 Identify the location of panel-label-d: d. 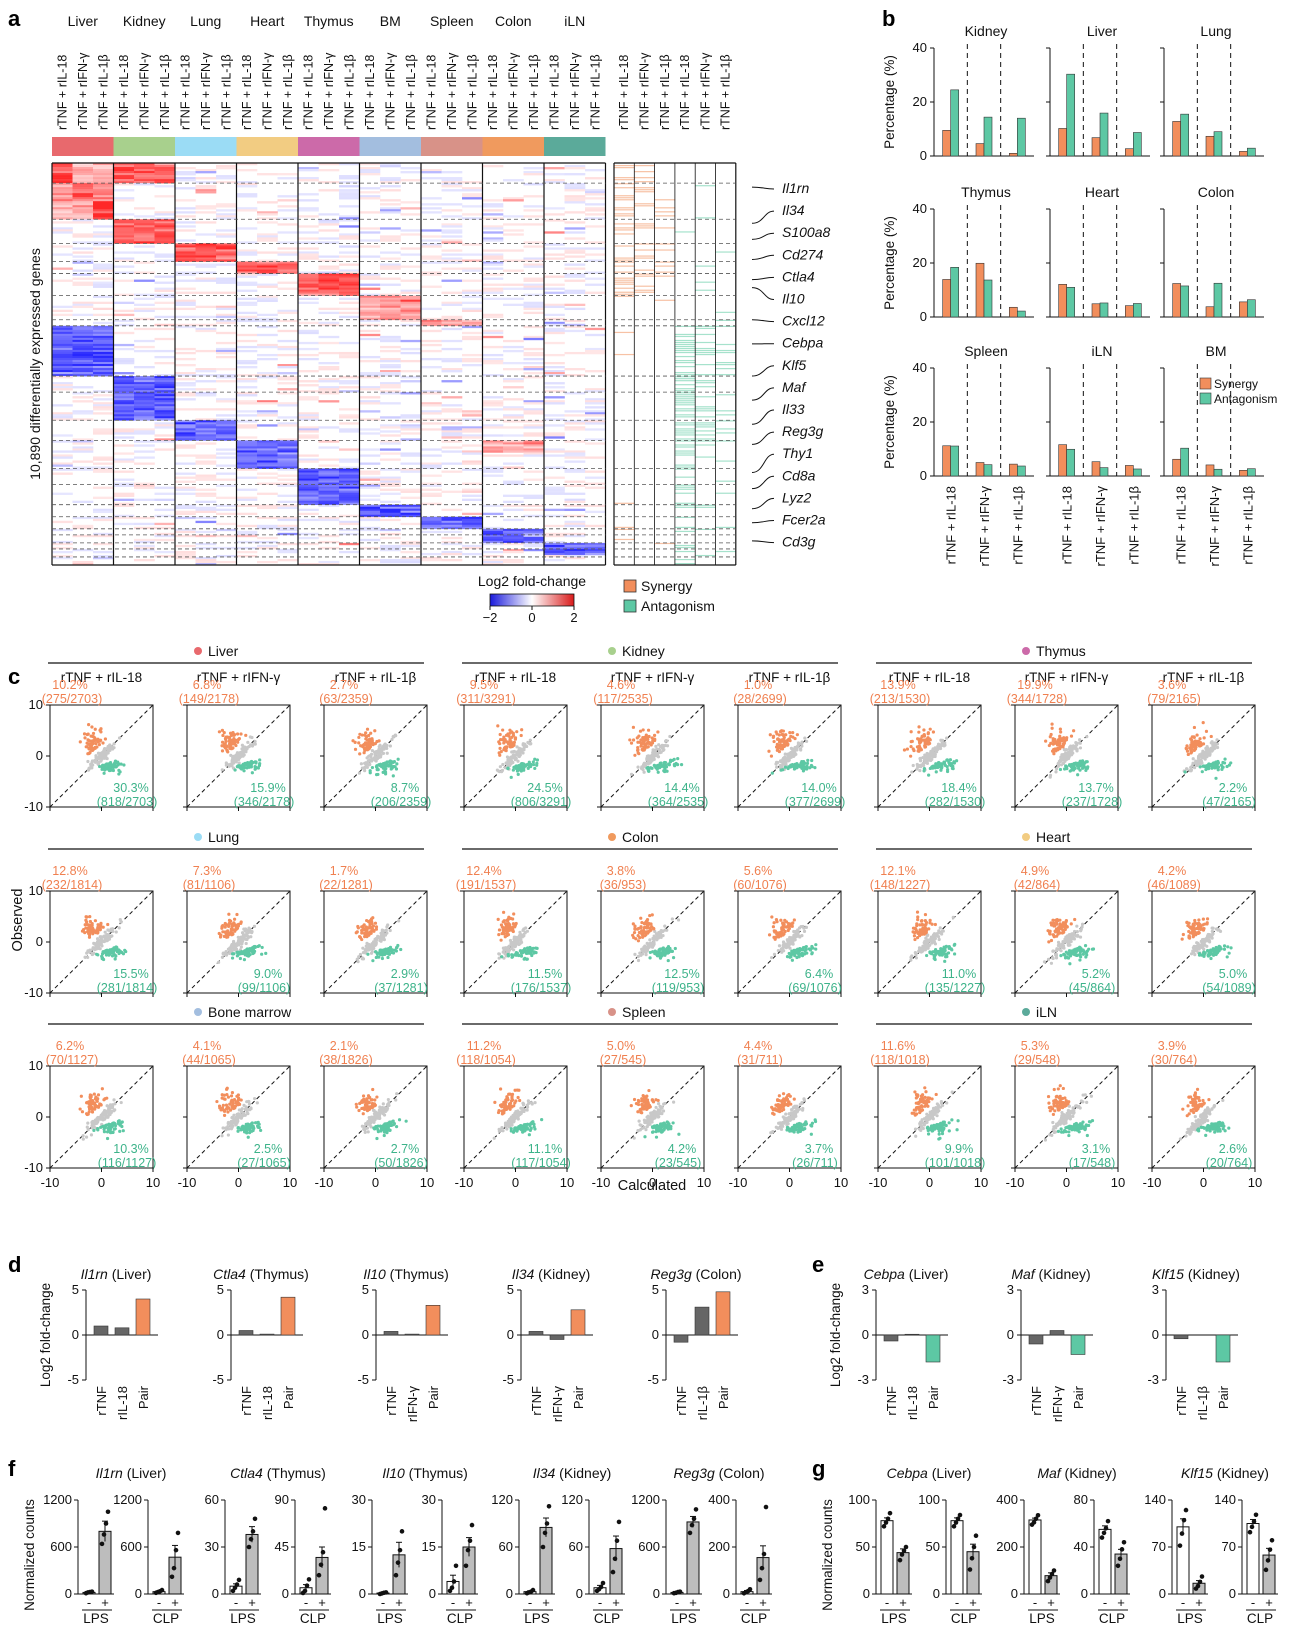
(14, 1264).